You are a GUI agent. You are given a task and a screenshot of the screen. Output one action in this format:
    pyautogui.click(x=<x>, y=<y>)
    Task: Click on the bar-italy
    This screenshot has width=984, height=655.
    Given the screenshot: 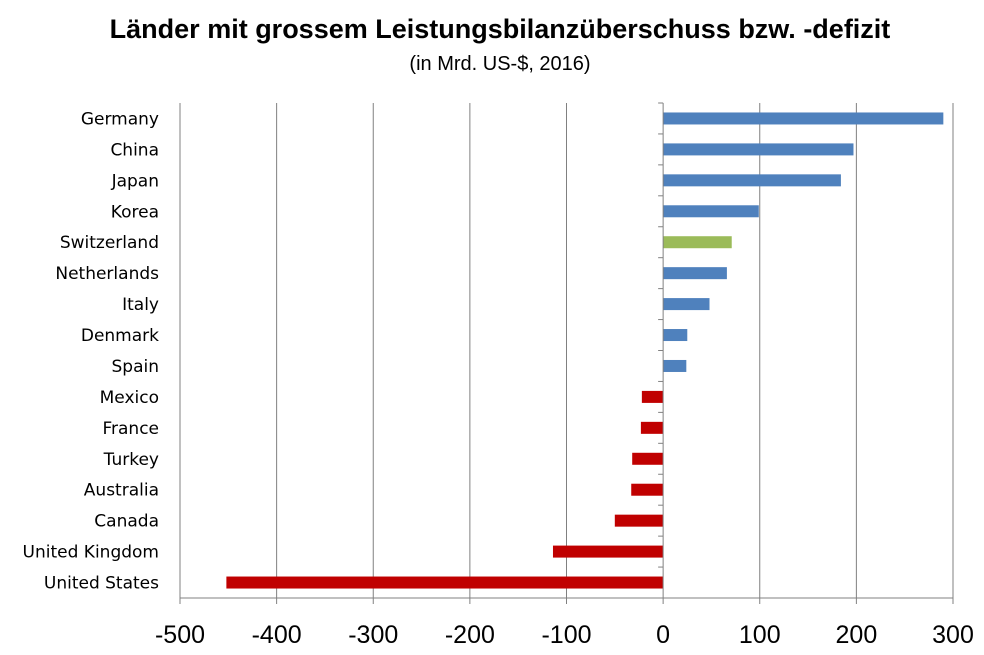 What is the action you would take?
    pyautogui.click(x=686, y=304)
    